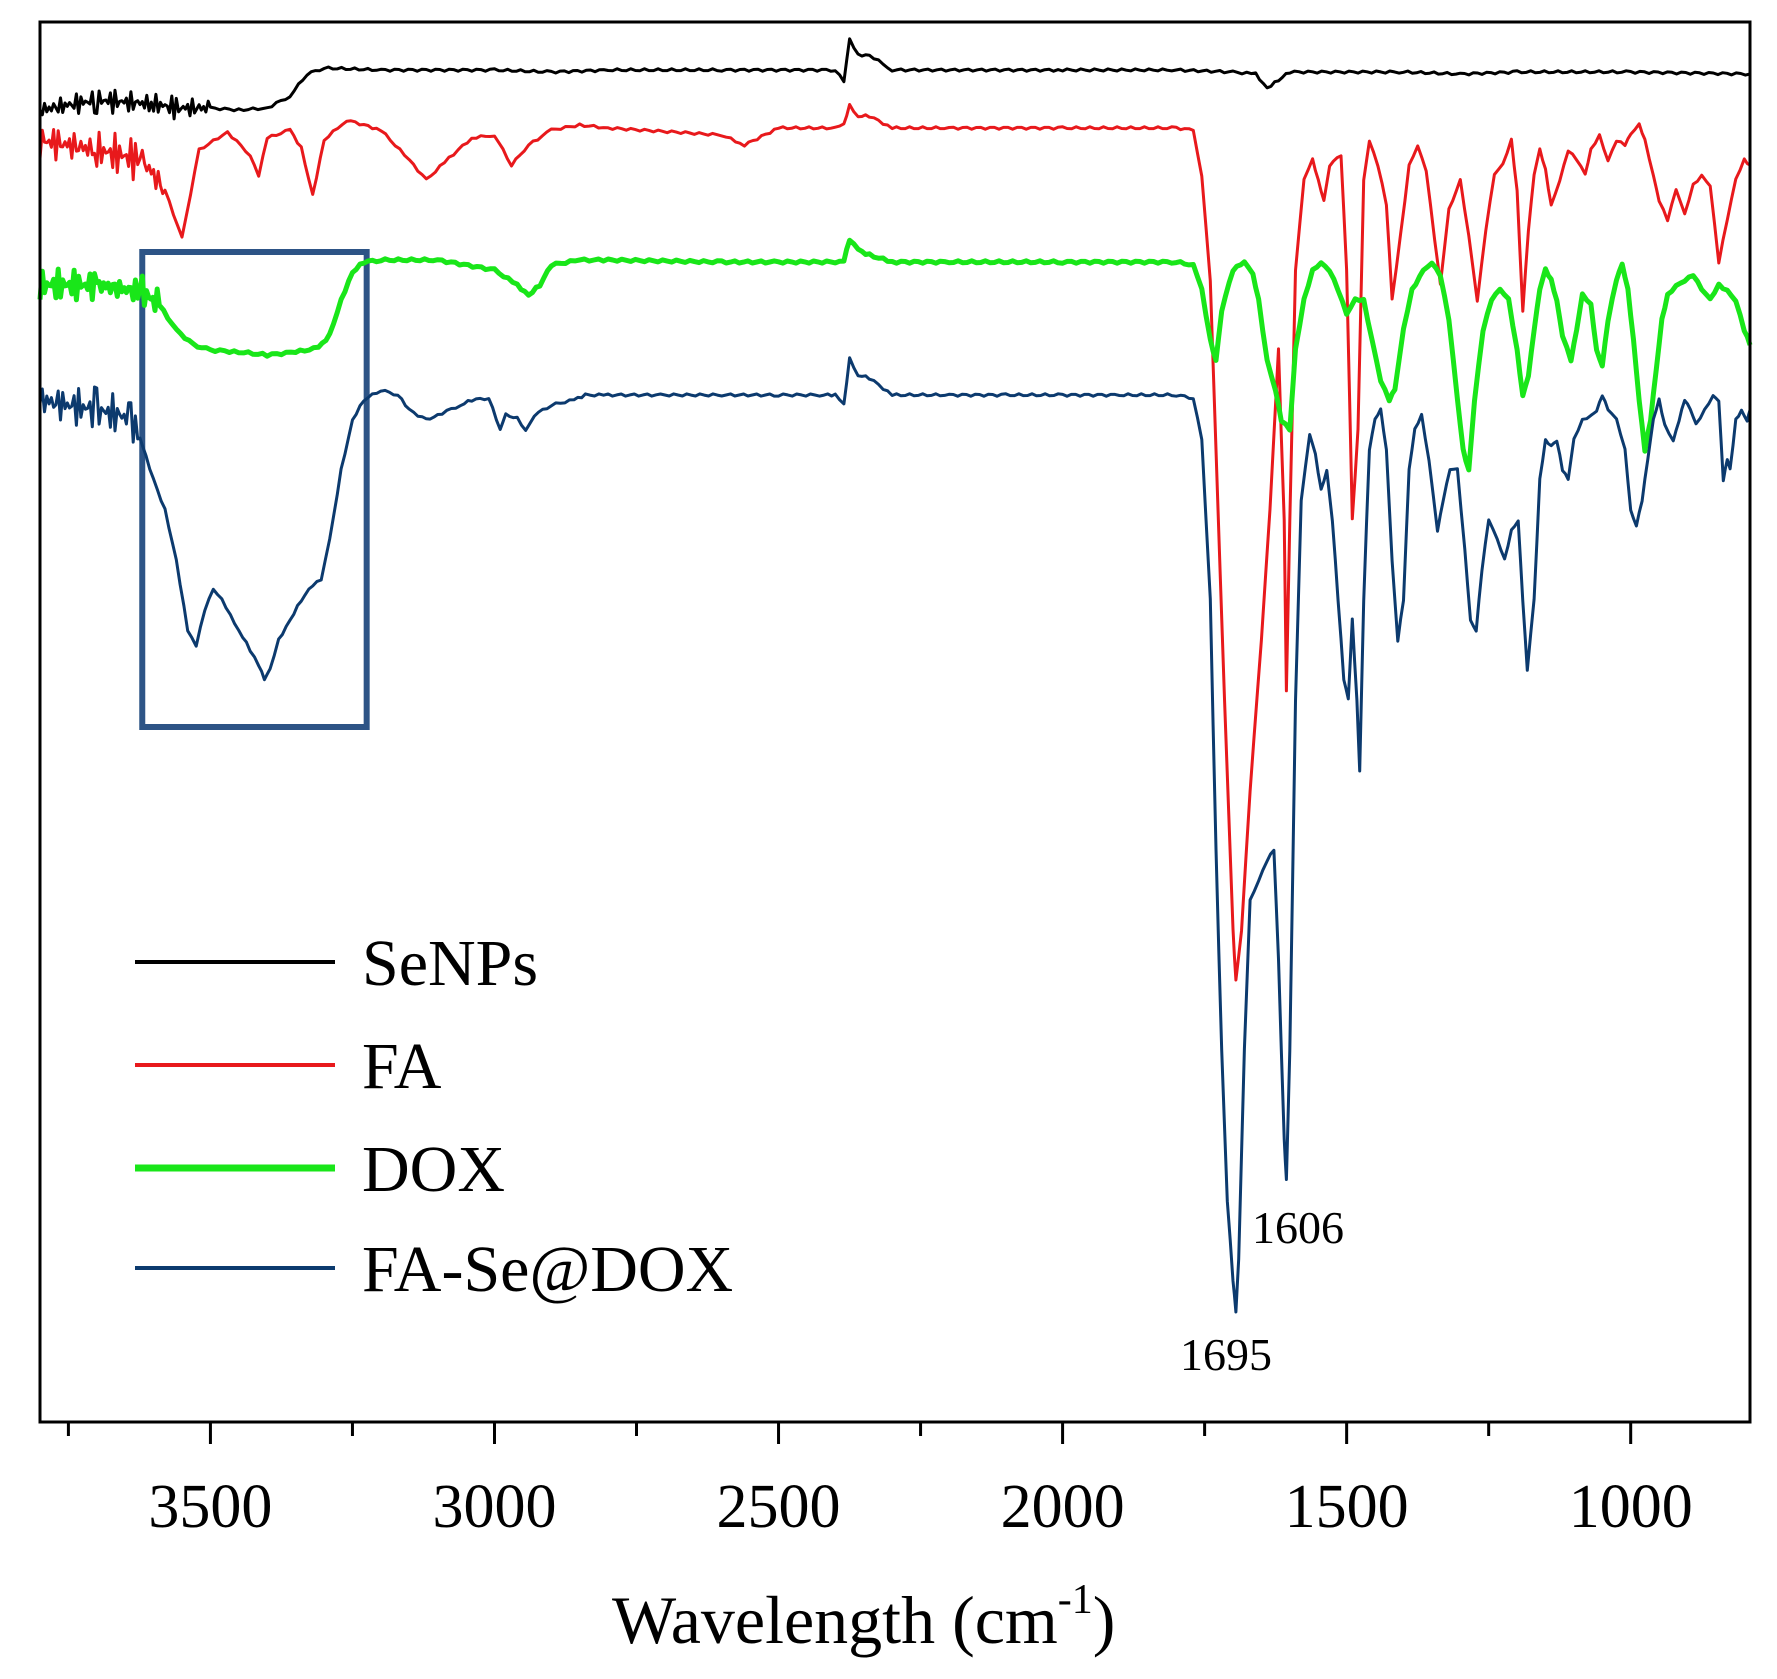 The width and height of the screenshot is (1777, 1679). What do you see at coordinates (779, 1507) in the screenshot?
I see `x-tick-label-2500: 2500` at bounding box center [779, 1507].